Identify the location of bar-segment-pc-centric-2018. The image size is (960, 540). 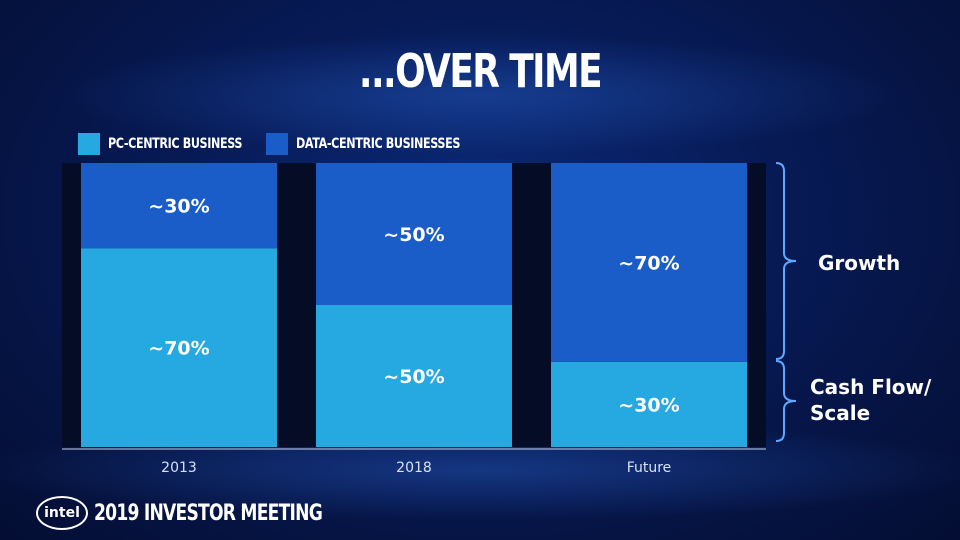
(414, 376).